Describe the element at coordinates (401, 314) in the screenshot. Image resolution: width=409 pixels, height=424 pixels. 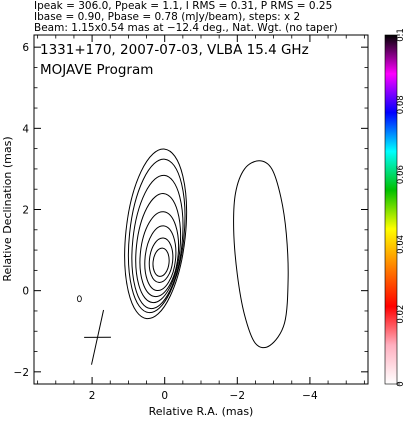
I see `colorbar-tick-label: 0.02` at that location.